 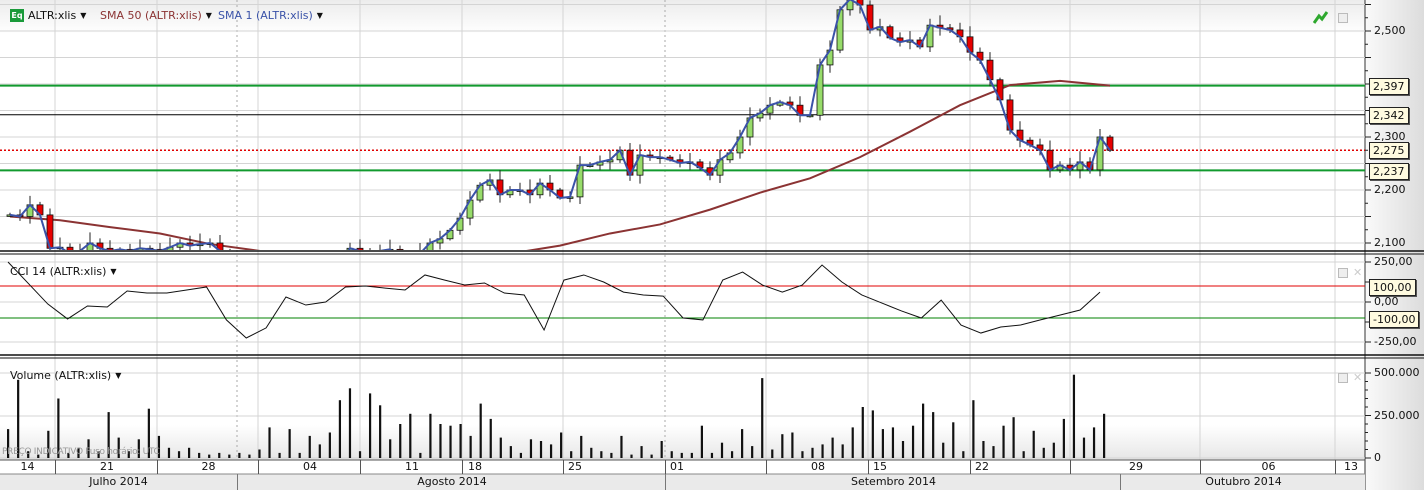 What do you see at coordinates (118, 481) in the screenshot?
I see `month-label: Julho 2014` at bounding box center [118, 481].